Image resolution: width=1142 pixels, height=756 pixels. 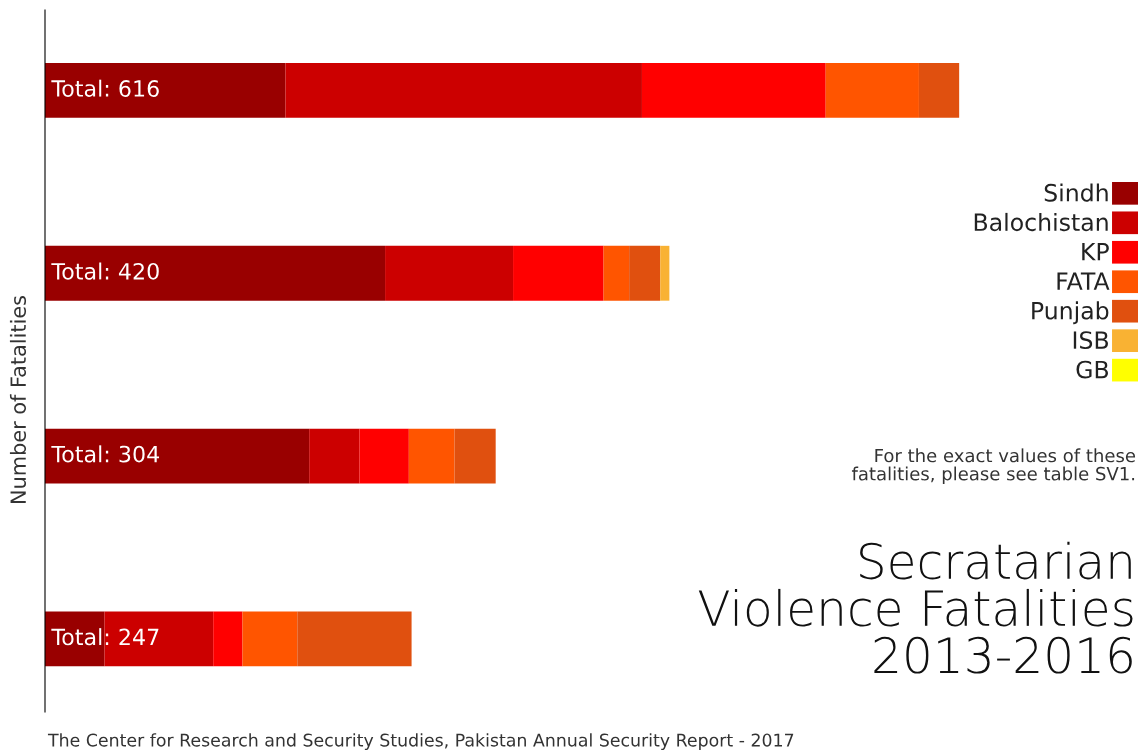 I want to click on legend-label: KP, so click(x=1095, y=252).